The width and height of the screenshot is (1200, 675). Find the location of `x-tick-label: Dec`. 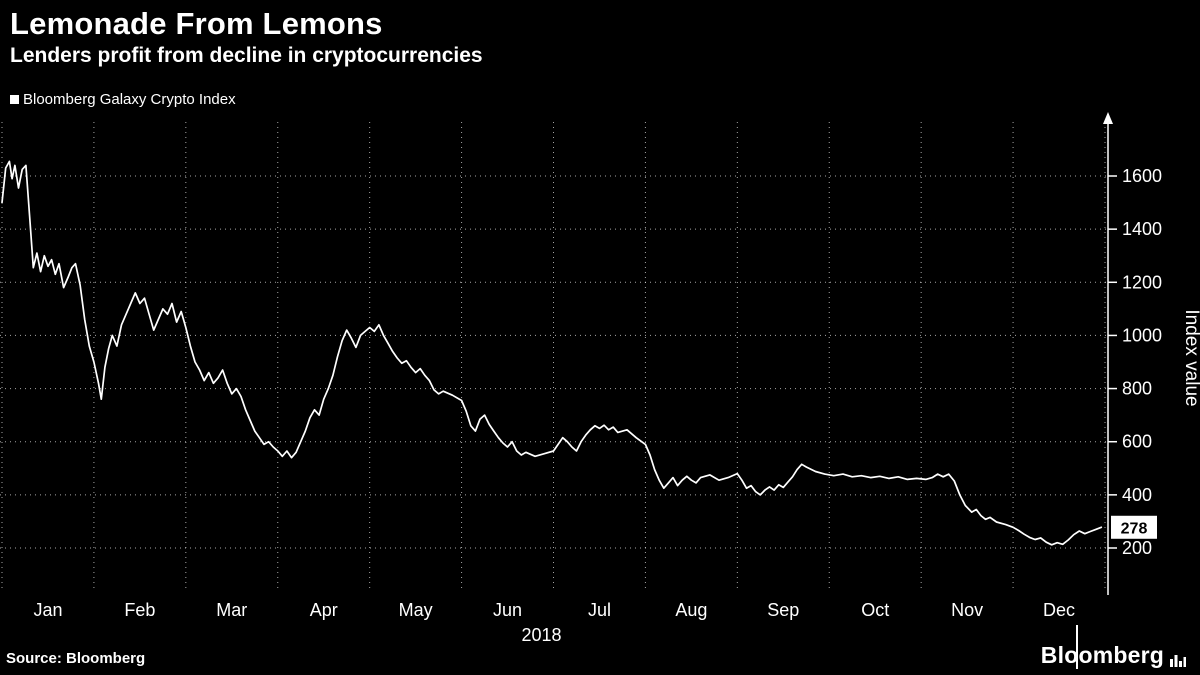

x-tick-label: Dec is located at coordinates (1059, 610).